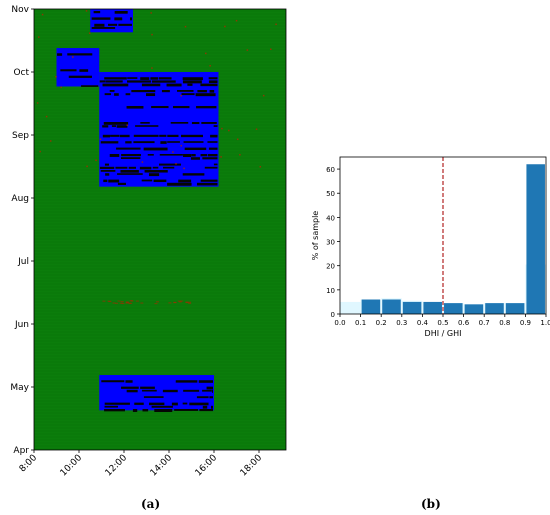  I want to click on y-tick-label: May, so click(19, 388).